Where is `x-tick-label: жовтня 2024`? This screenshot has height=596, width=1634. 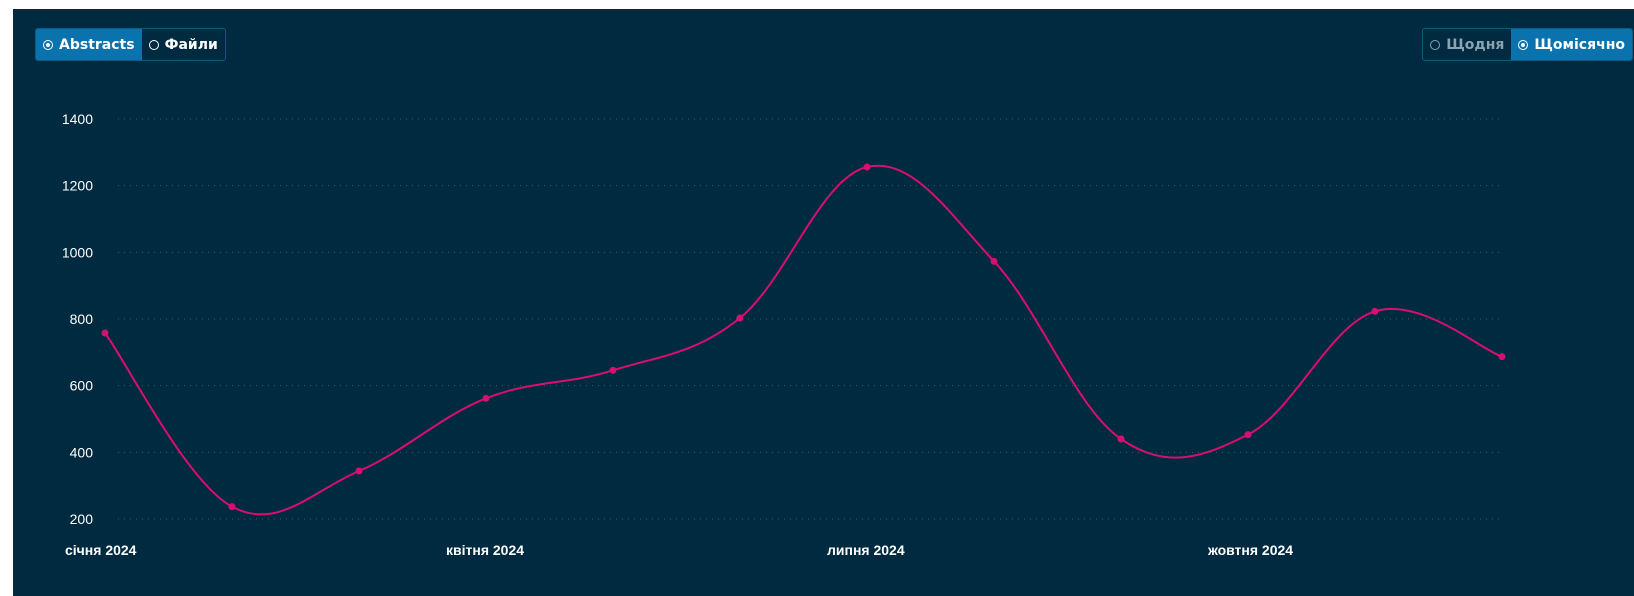 x-tick-label: жовтня 2024 is located at coordinates (1250, 550).